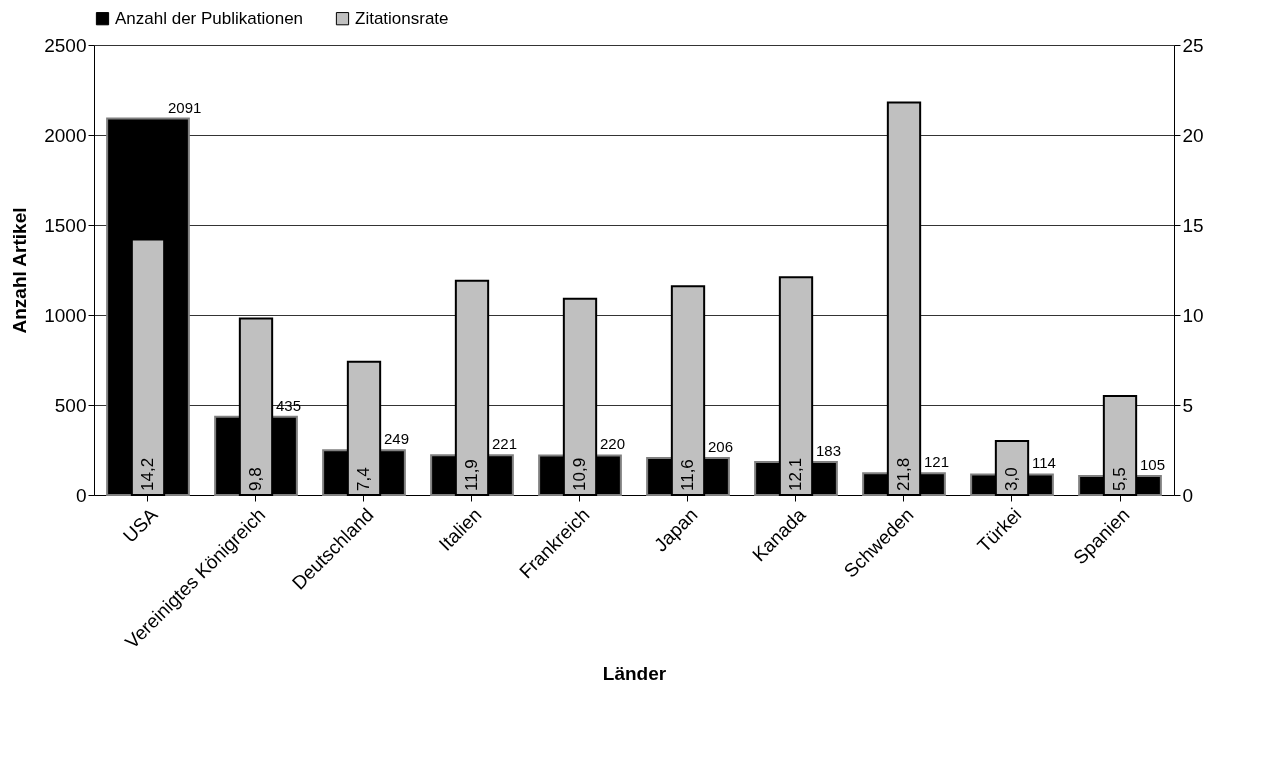  What do you see at coordinates (140, 525) in the screenshot?
I see `x-tick-label: USA` at bounding box center [140, 525].